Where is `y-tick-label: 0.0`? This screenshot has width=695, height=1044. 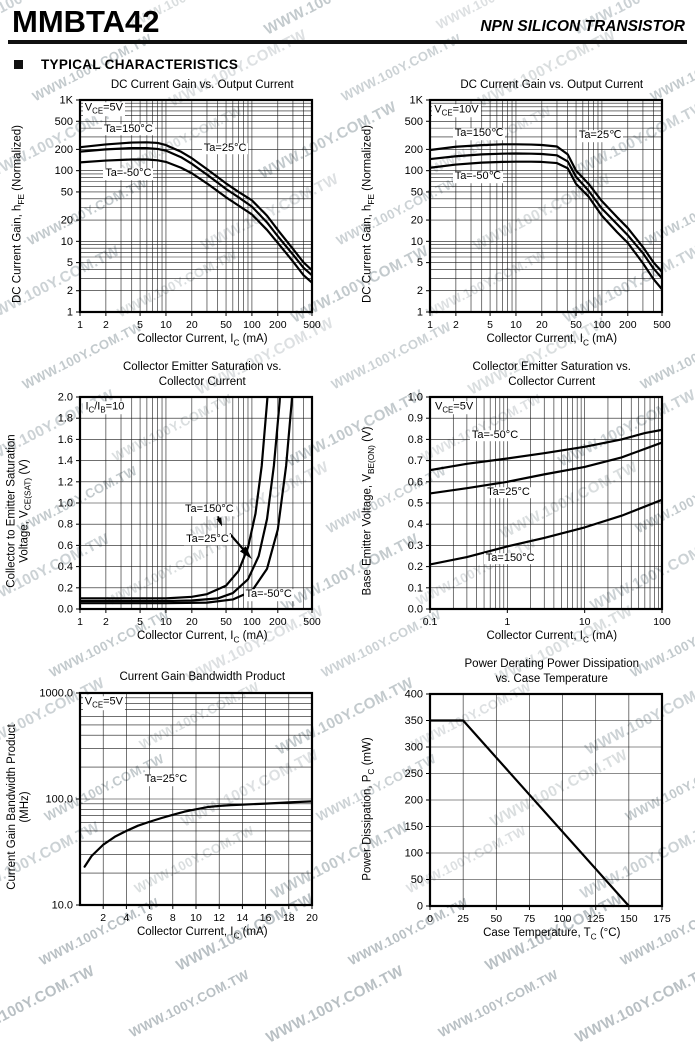
y-tick-label: 0.0 is located at coordinates (65, 609).